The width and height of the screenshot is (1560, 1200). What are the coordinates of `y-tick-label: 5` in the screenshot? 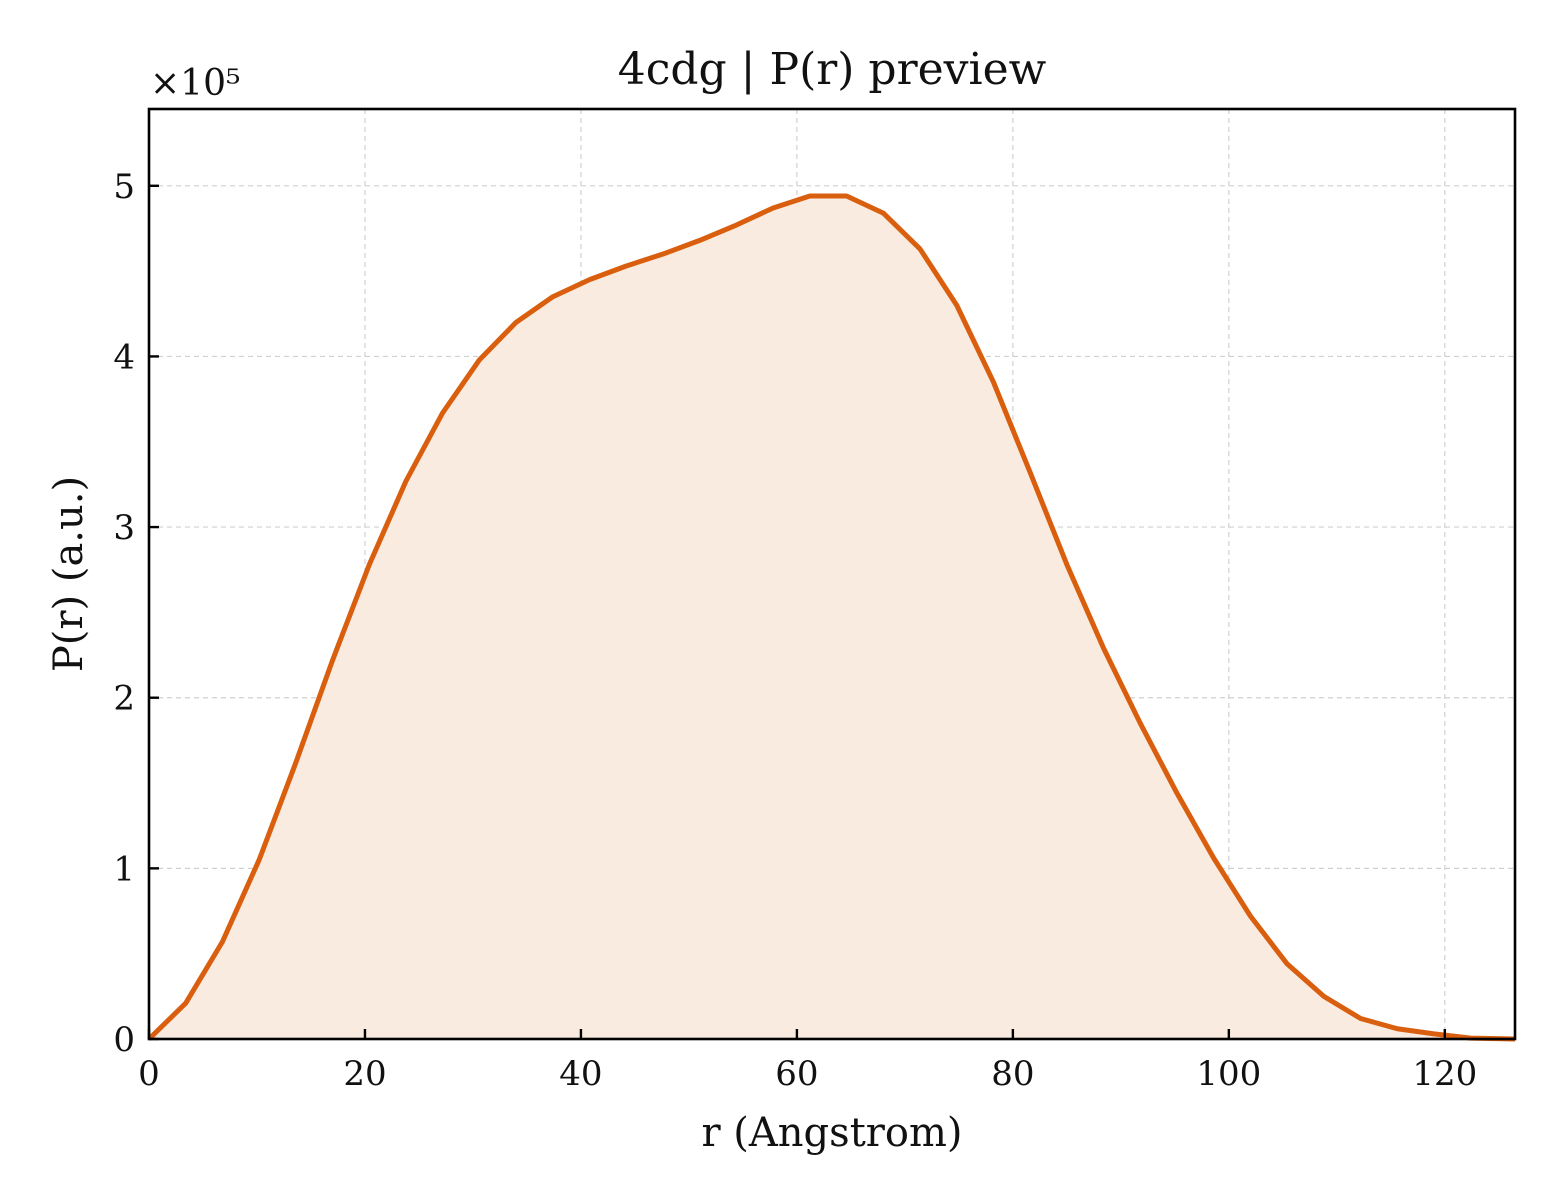 It's located at (124, 187).